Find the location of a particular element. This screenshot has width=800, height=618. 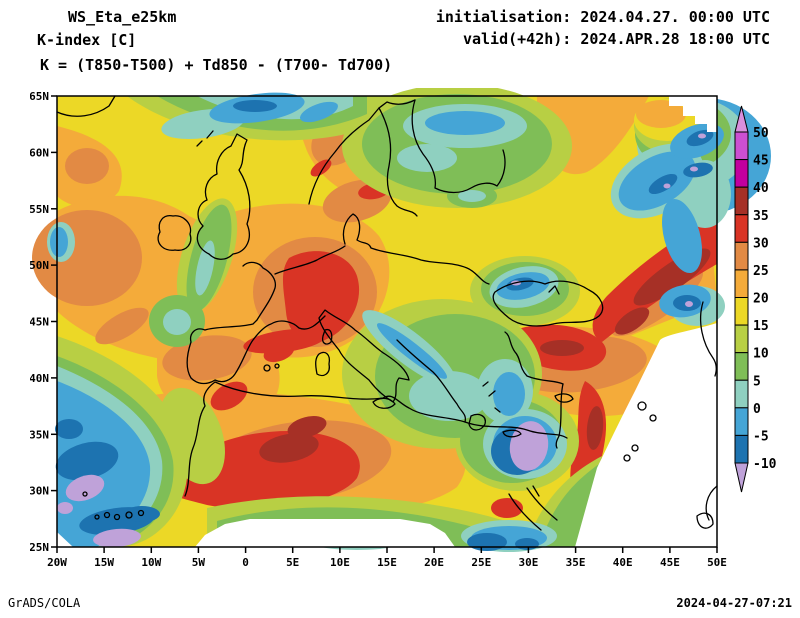

colorbar-label: -10 is located at coordinates (765, 464).